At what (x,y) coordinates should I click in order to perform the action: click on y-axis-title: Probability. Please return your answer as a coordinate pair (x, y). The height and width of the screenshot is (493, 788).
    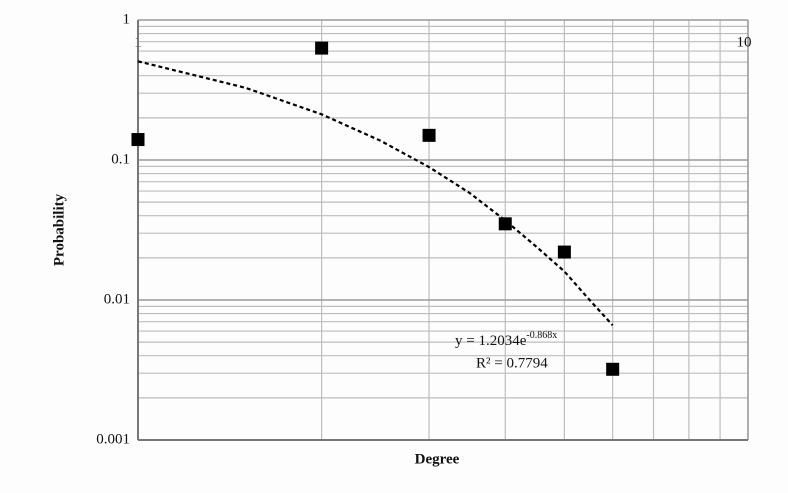
    Looking at the image, I should click on (59, 229).